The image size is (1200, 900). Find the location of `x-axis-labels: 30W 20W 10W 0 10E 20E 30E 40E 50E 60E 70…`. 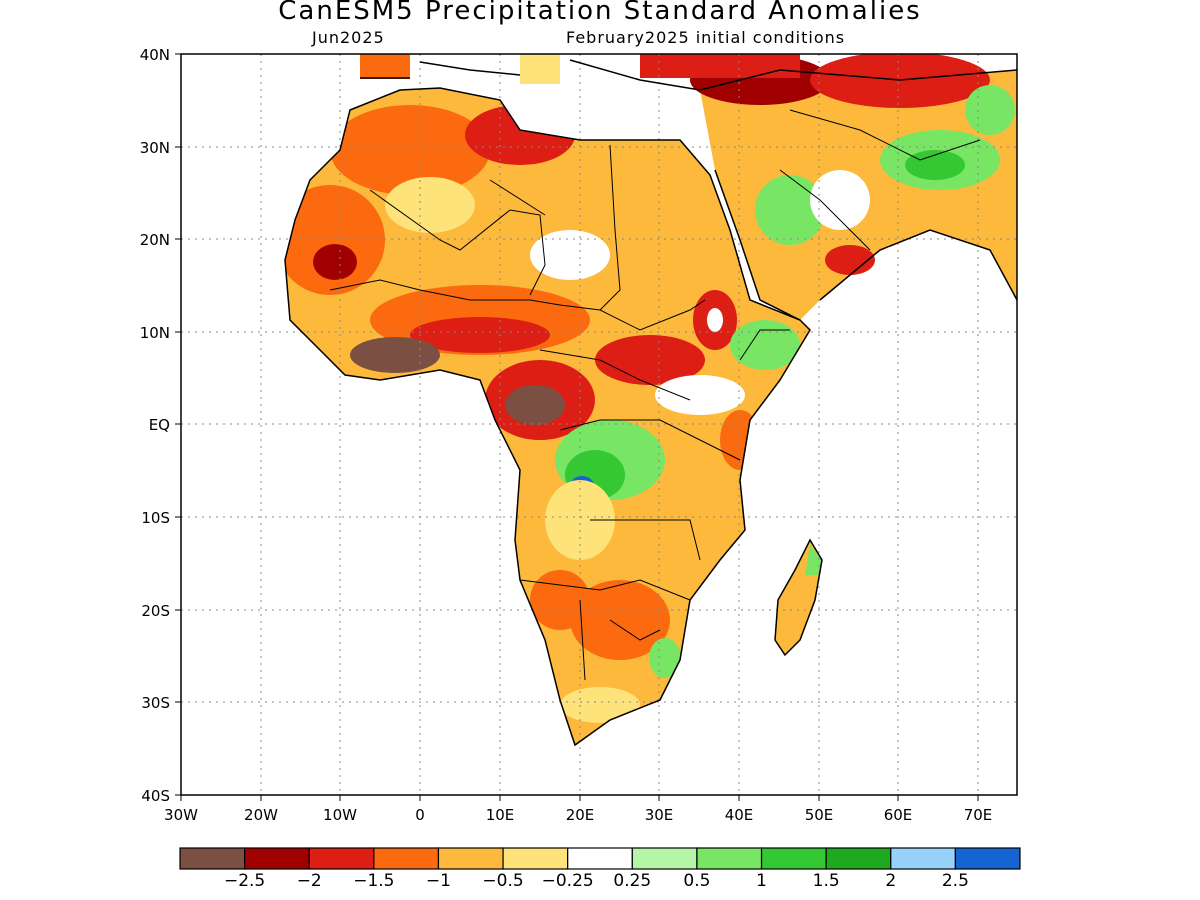

x-axis-labels: 30W 20W 10W 0 10E 20E 30E 40E 50E 60E 70… is located at coordinates (578, 815).